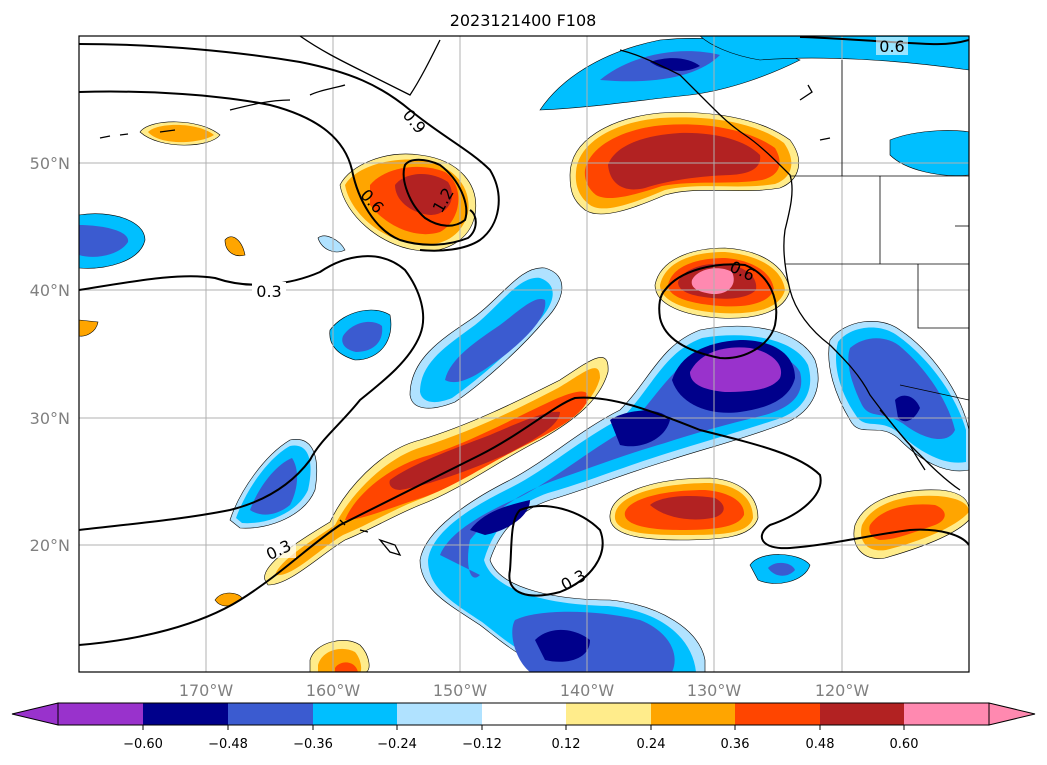 This screenshot has height=765, width=1047. Describe the element at coordinates (820, 744) in the screenshot. I see `colorbar-tick-label: 0.48` at that location.